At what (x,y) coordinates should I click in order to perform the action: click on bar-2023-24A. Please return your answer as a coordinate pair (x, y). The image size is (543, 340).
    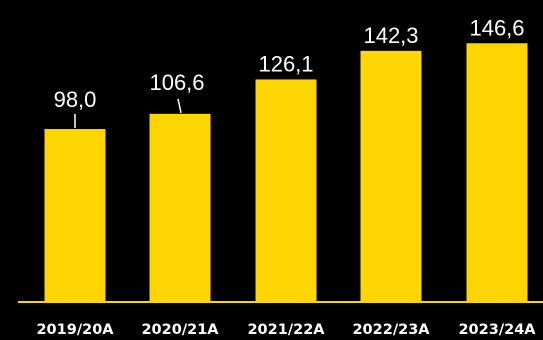
    Looking at the image, I should click on (497, 172).